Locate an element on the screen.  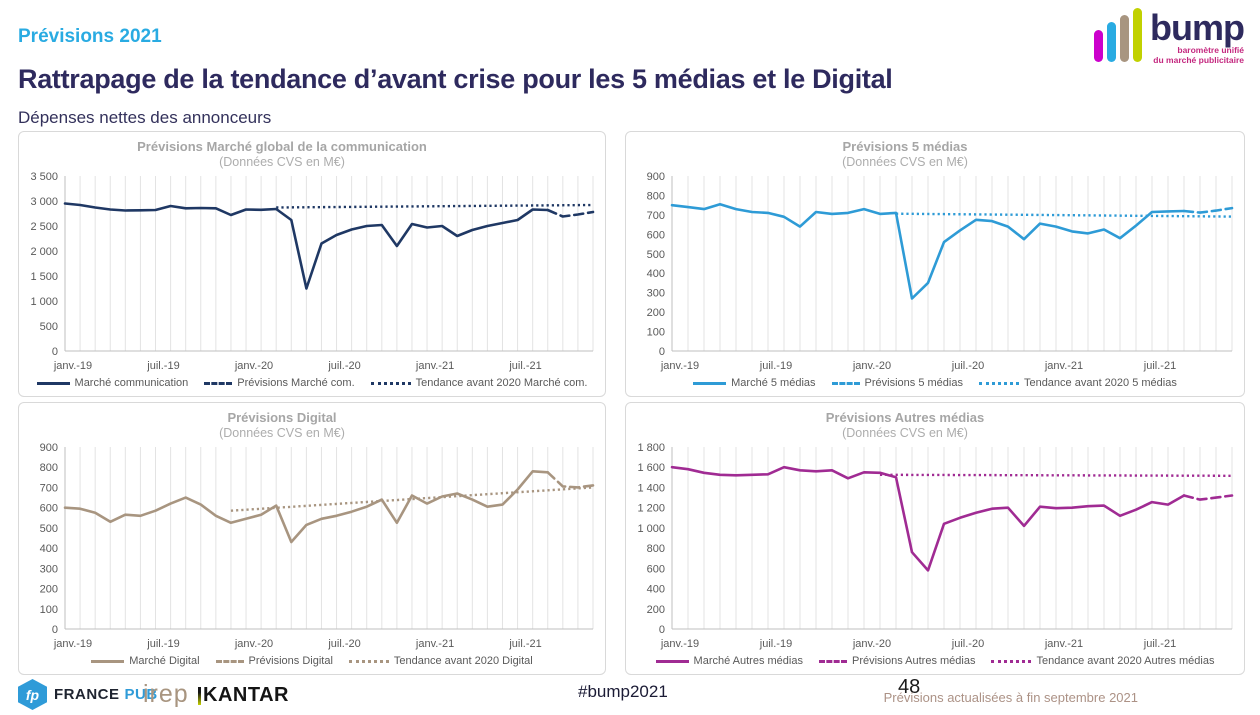
legend-label: Prévisions 5 médias is located at coordinates (913, 383).